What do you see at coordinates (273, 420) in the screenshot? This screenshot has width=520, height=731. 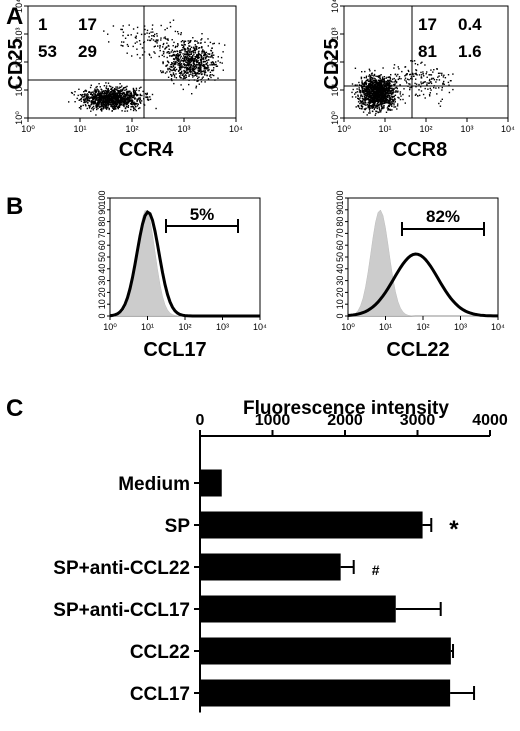 I see `x-tick-label: 1000` at bounding box center [273, 420].